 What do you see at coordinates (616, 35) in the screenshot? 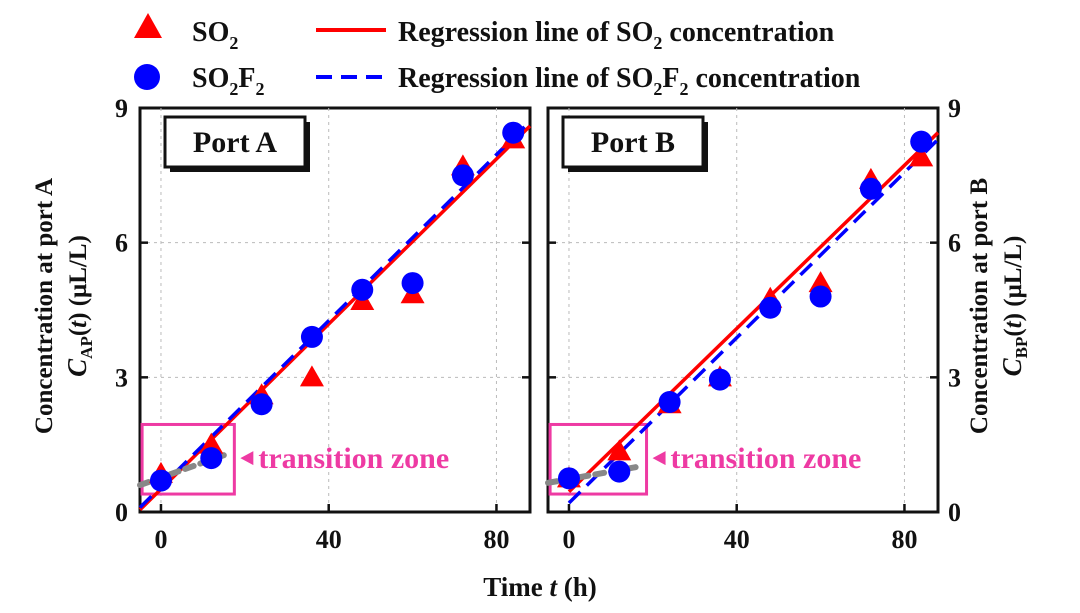
I see `legend-reg-so2-label: Regression line of SO2 concentration` at bounding box center [616, 35].